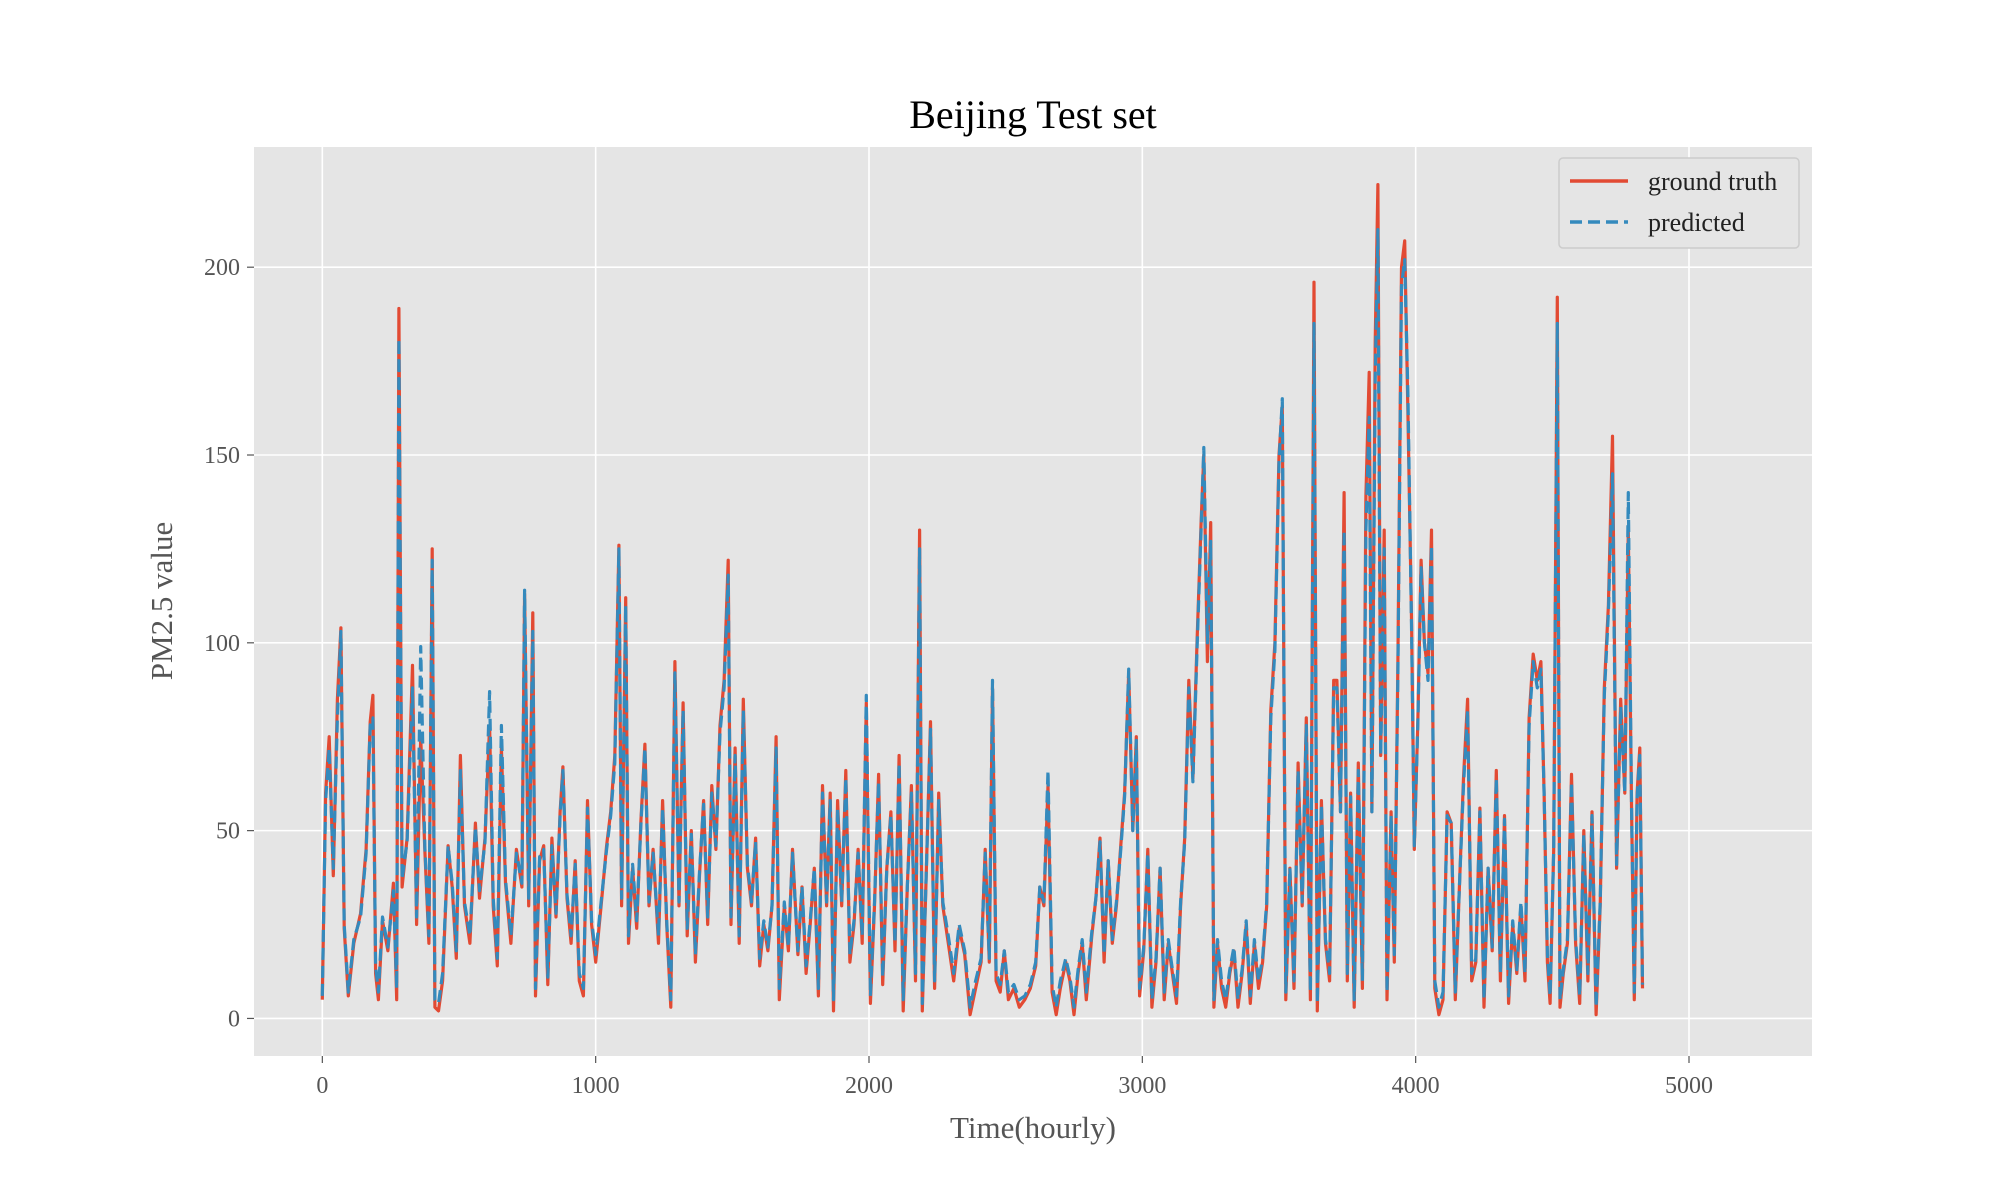 The image size is (2000, 1200). What do you see at coordinates (1712, 181) in the screenshot?
I see `legend-label-ground-truth: ground truth` at bounding box center [1712, 181].